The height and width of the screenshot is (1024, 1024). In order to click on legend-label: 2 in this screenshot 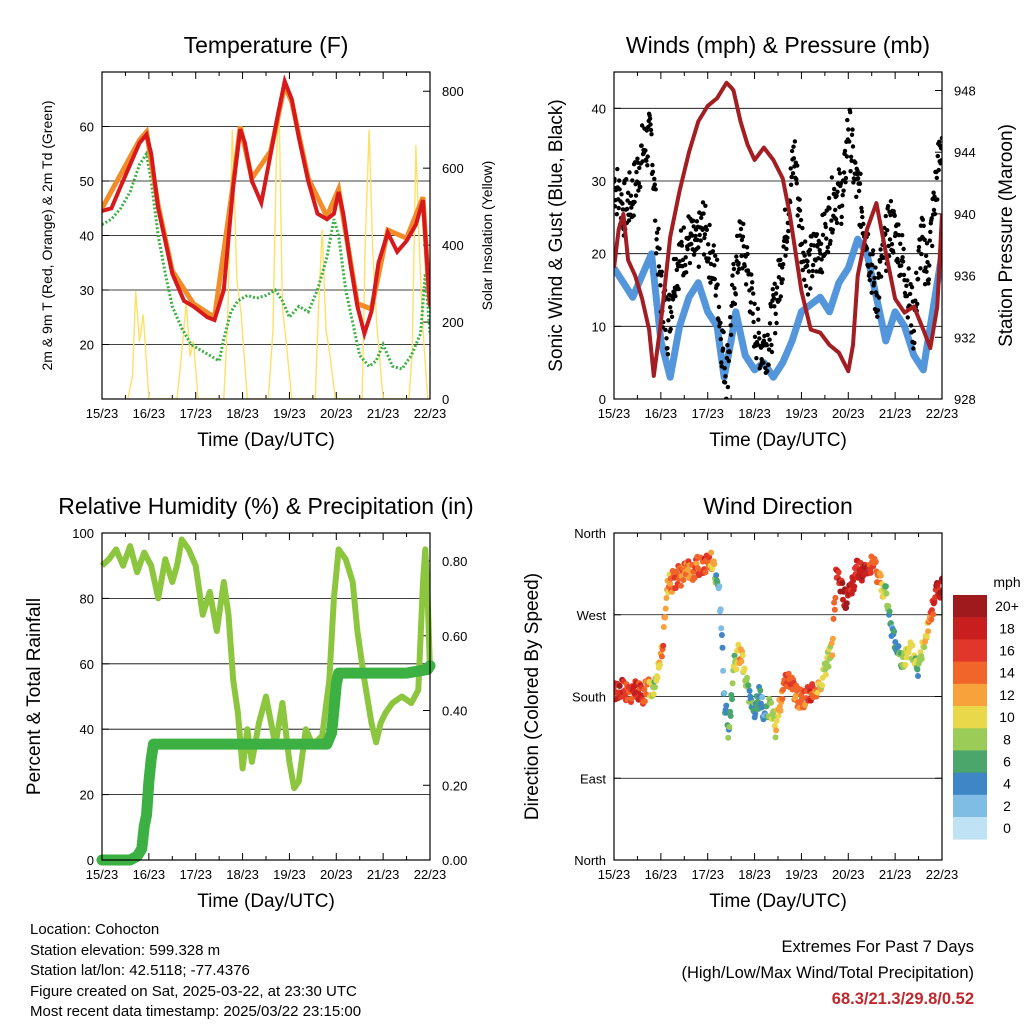, I will do `click(1007, 806)`.